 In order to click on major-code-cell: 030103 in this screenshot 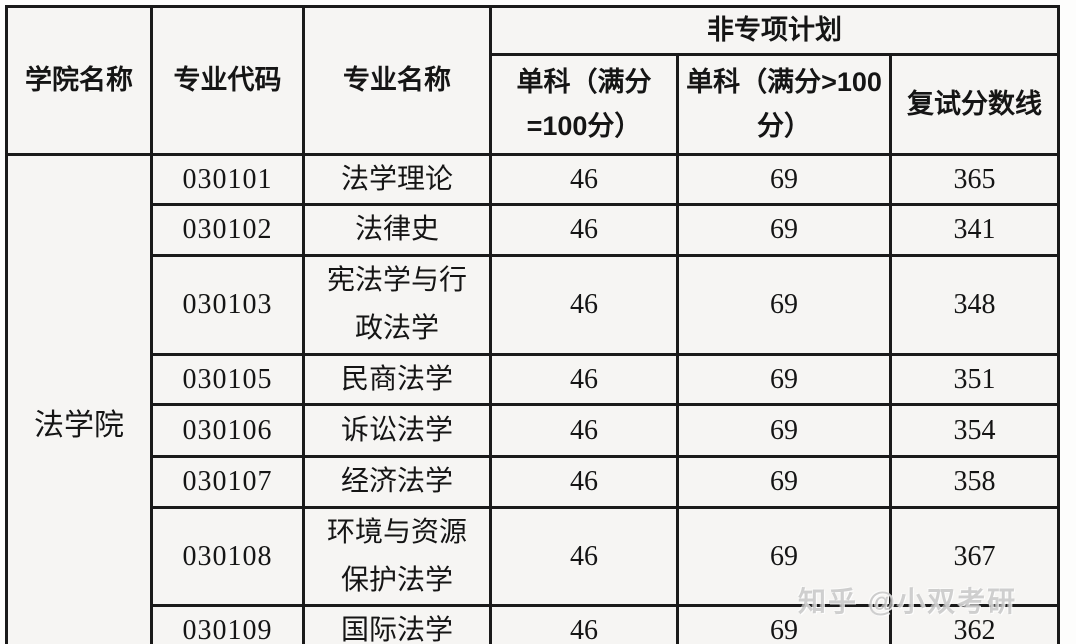, I will do `click(227, 304)`.